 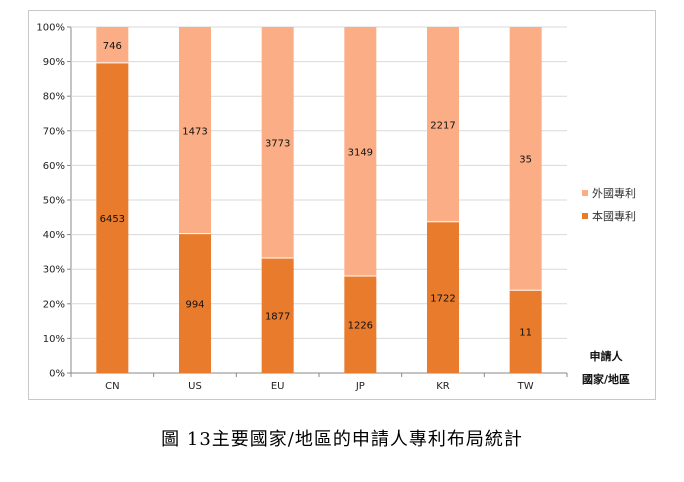 I want to click on x-tick-label: JP, so click(x=360, y=386).